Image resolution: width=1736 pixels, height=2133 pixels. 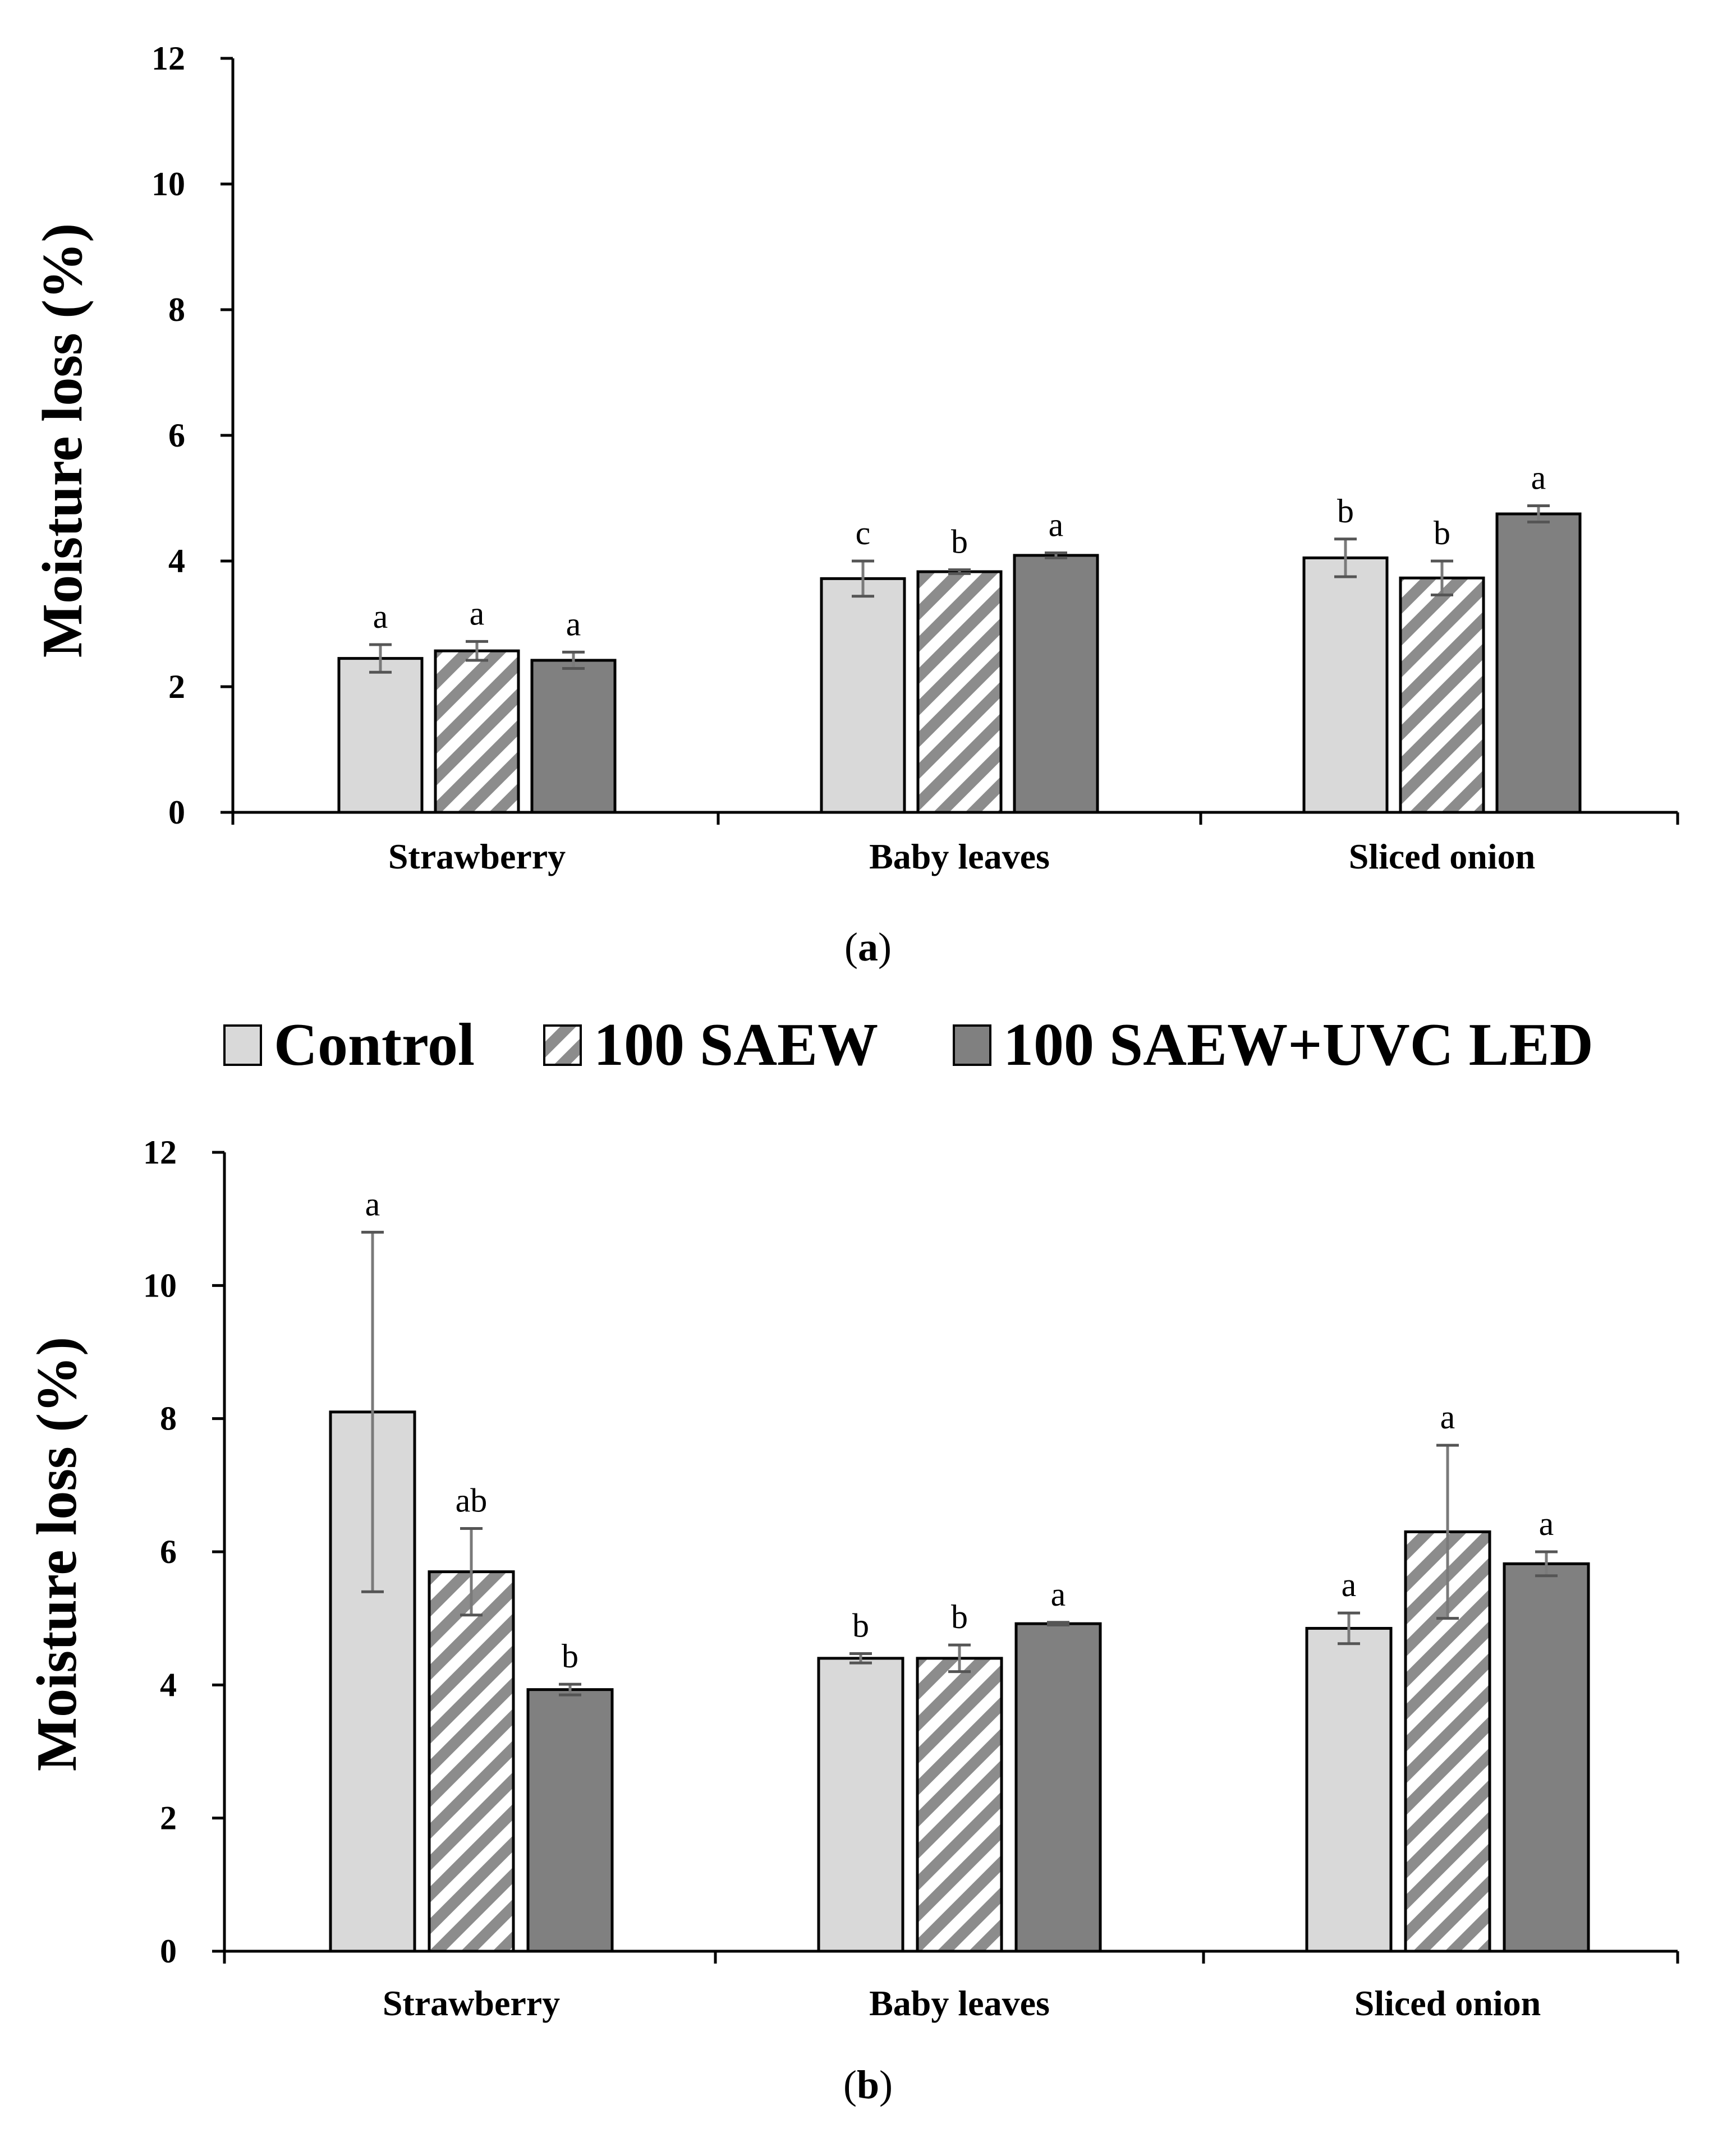 What do you see at coordinates (57, 1554) in the screenshot?
I see `chart-b-ylabel: Moisture loss (%)` at bounding box center [57, 1554].